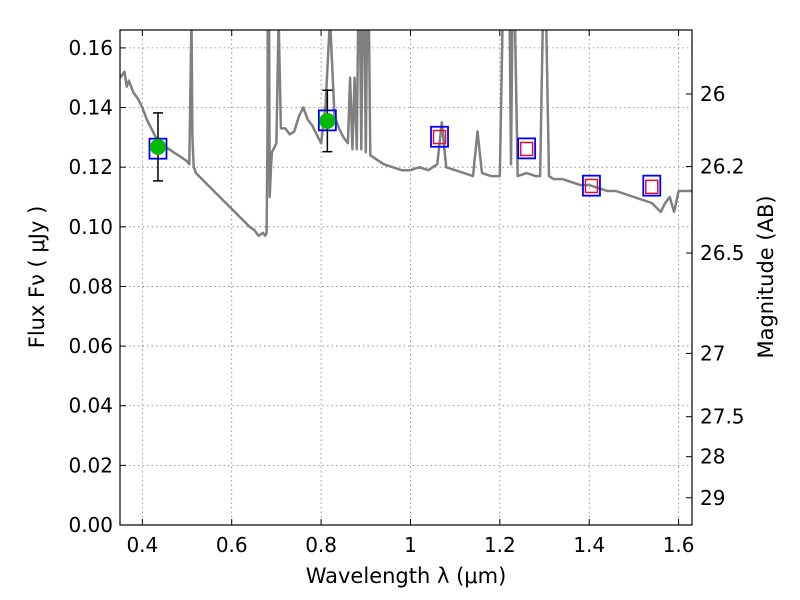  Describe the element at coordinates (90, 48) in the screenshot. I see `y-tick-label: 0.16` at that location.